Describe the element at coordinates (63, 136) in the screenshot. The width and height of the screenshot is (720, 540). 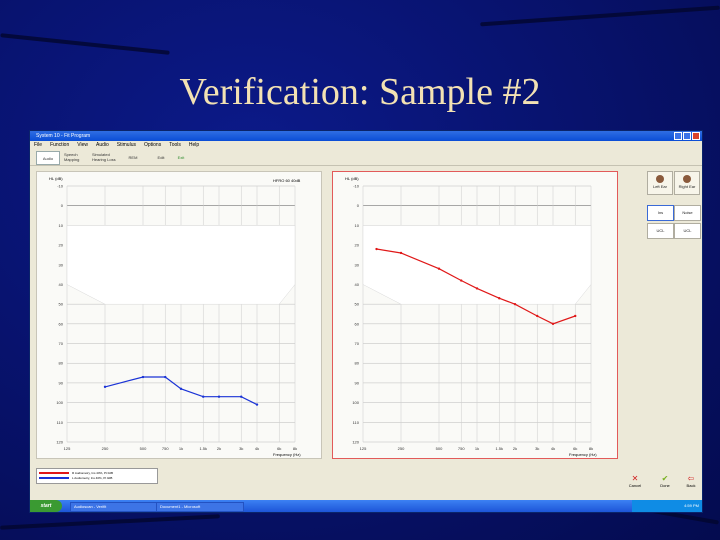
I see `window-title: System 10 - Fit Program` at that location.